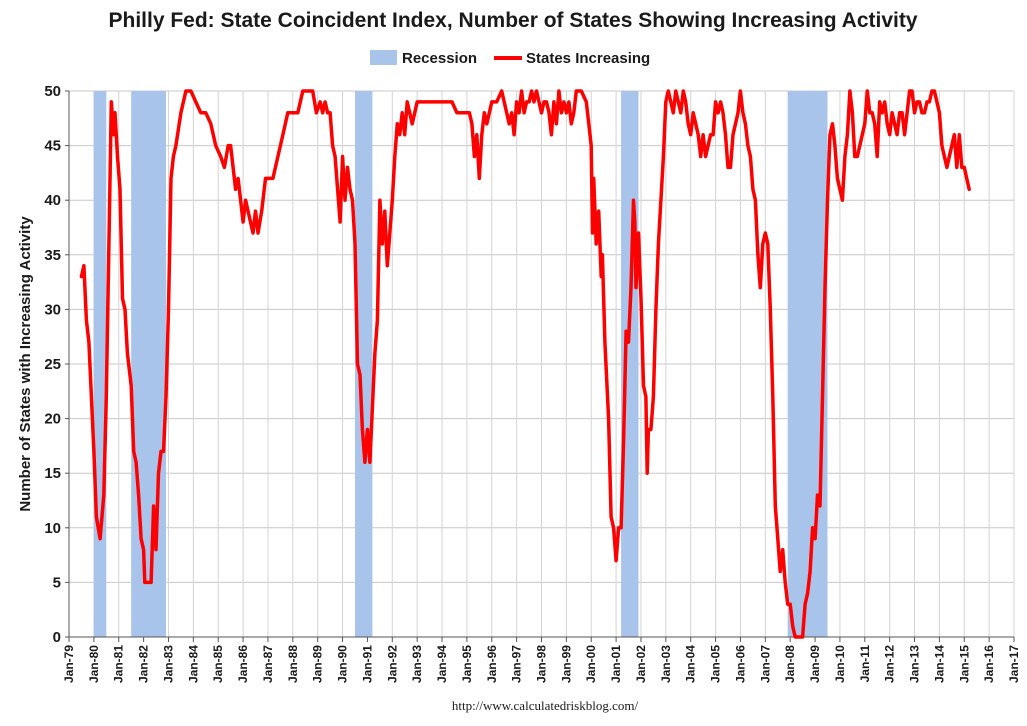  Describe the element at coordinates (367, 664) in the screenshot. I see `x-tick-label: Jan-91` at that location.